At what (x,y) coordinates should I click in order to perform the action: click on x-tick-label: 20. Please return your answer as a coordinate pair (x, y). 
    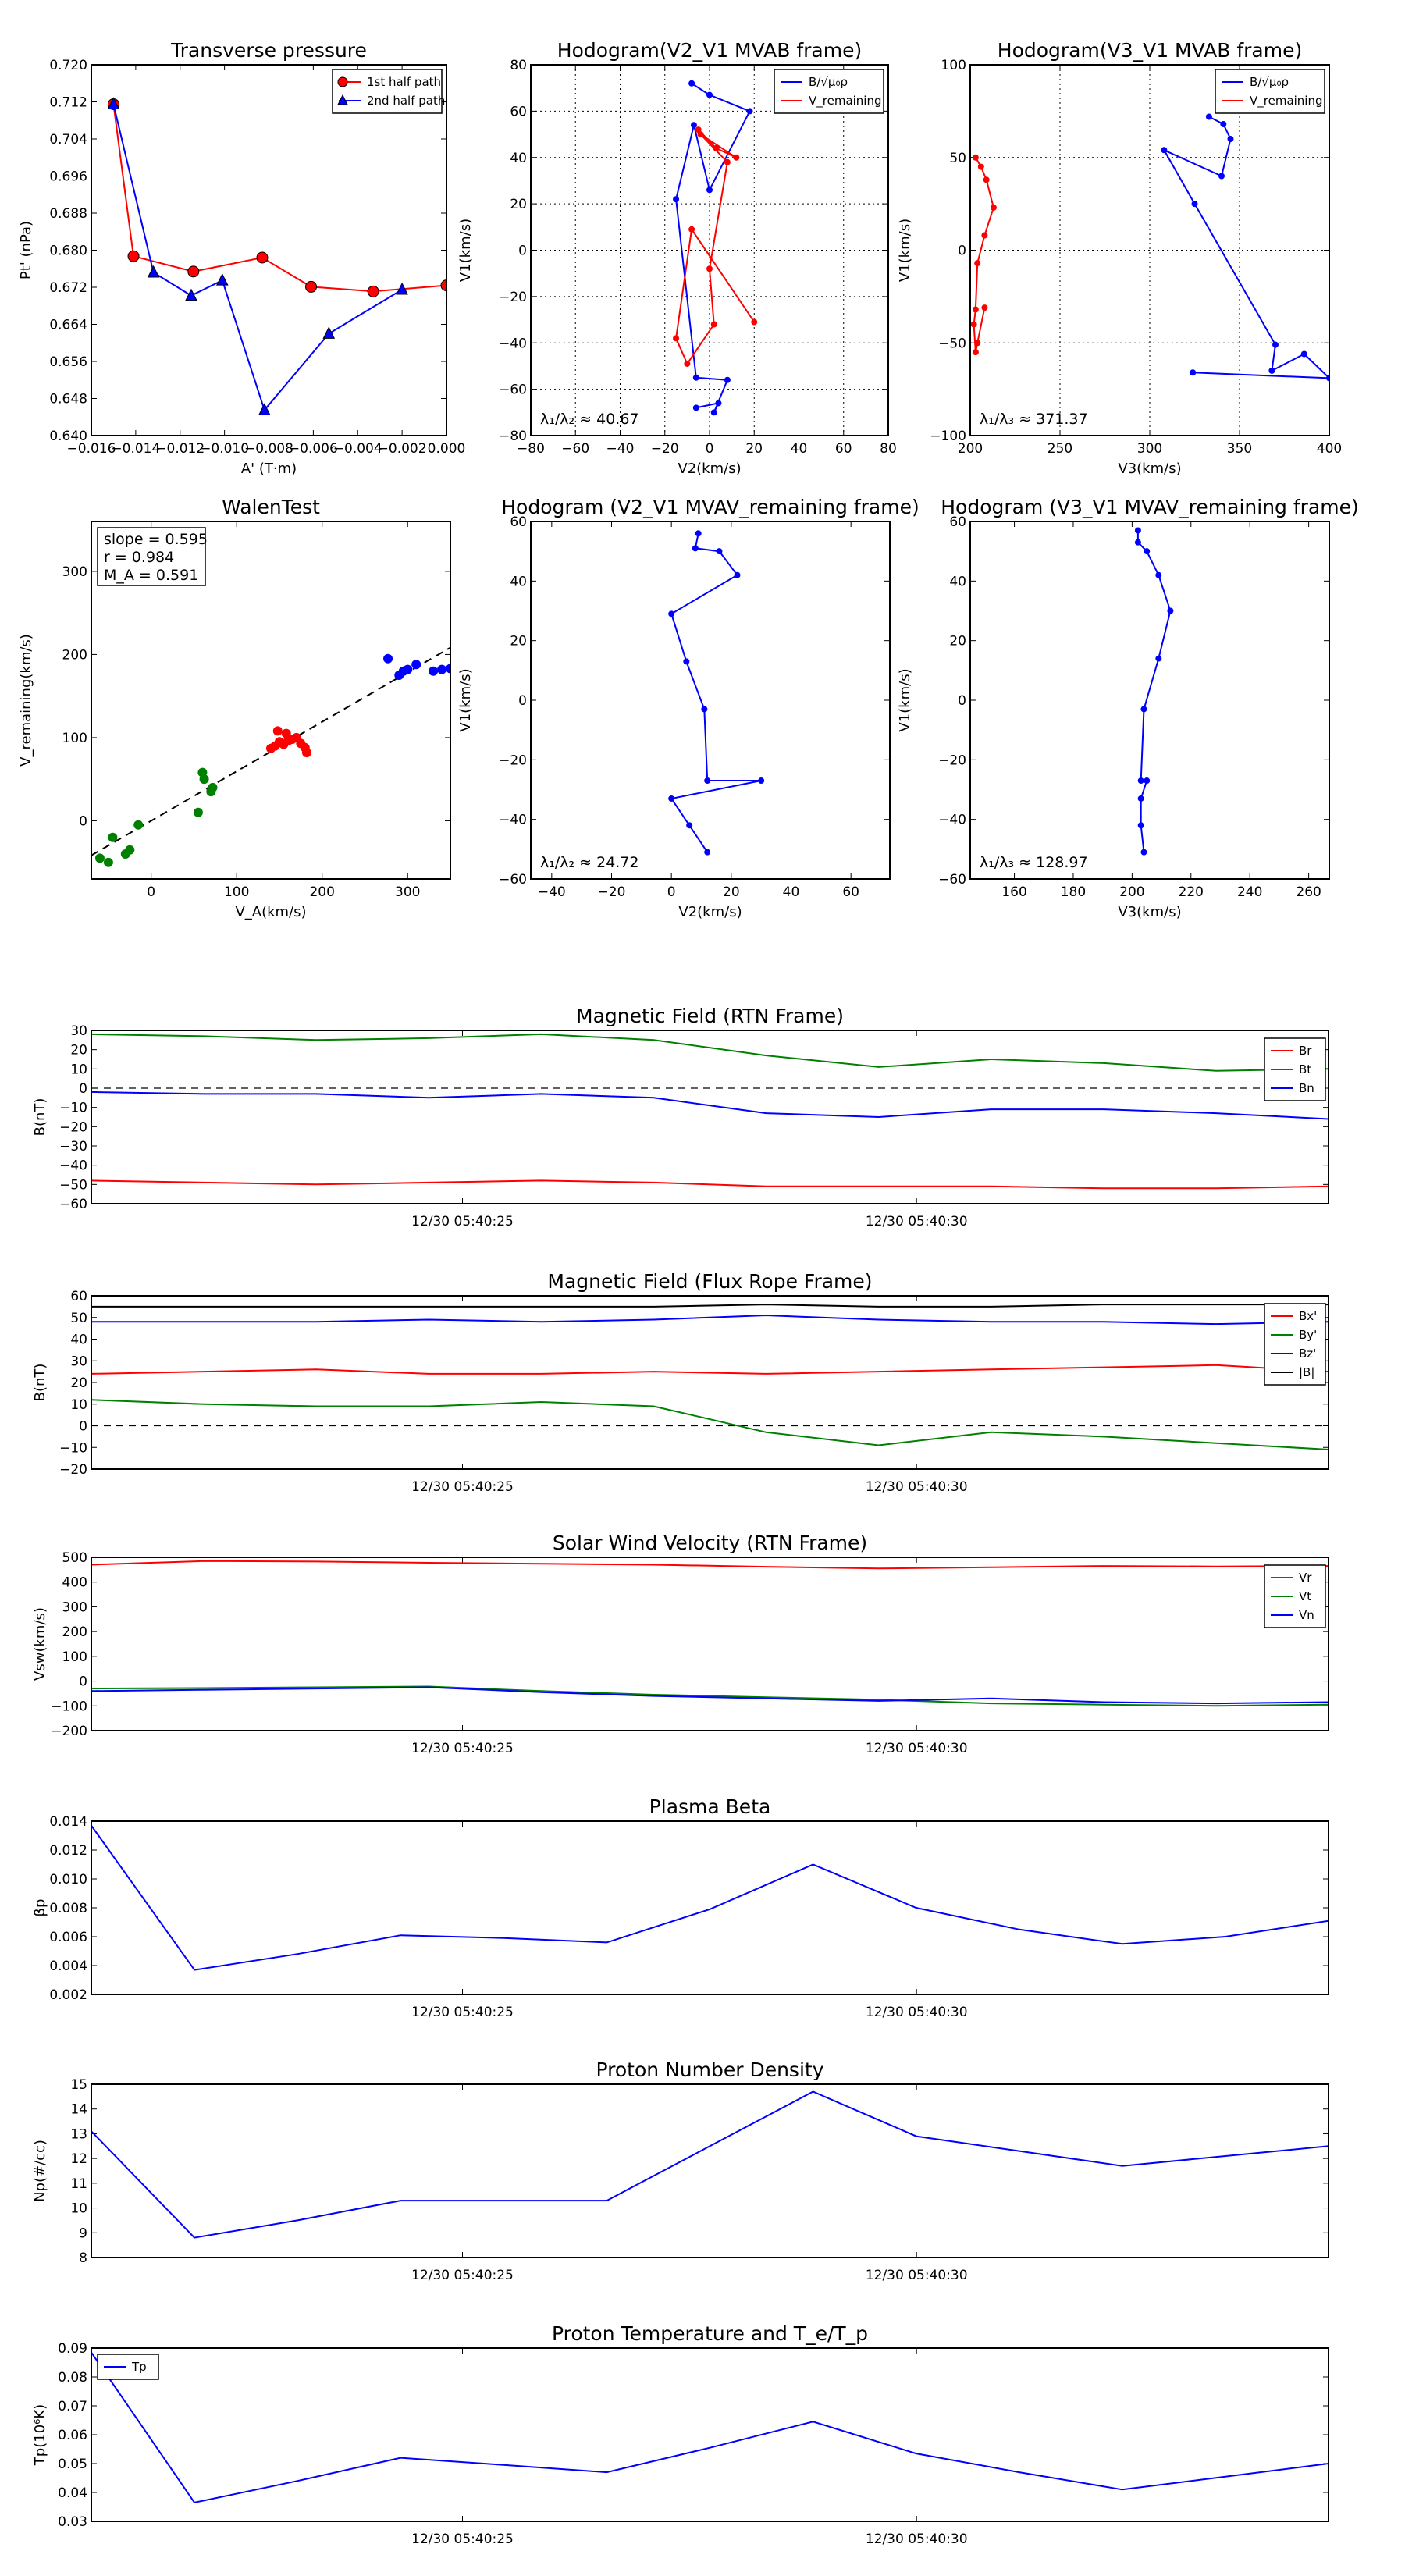
    Looking at the image, I should click on (731, 892).